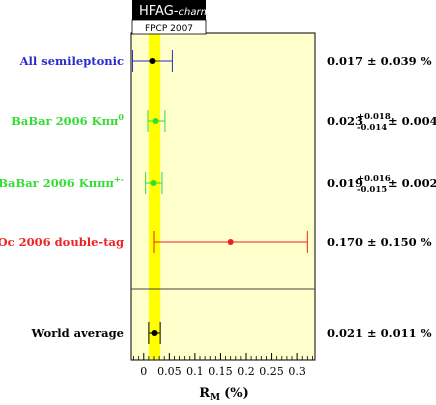  What do you see at coordinates (372, 128) in the screenshot?
I see `result-stat-down: -0.014` at bounding box center [372, 128].